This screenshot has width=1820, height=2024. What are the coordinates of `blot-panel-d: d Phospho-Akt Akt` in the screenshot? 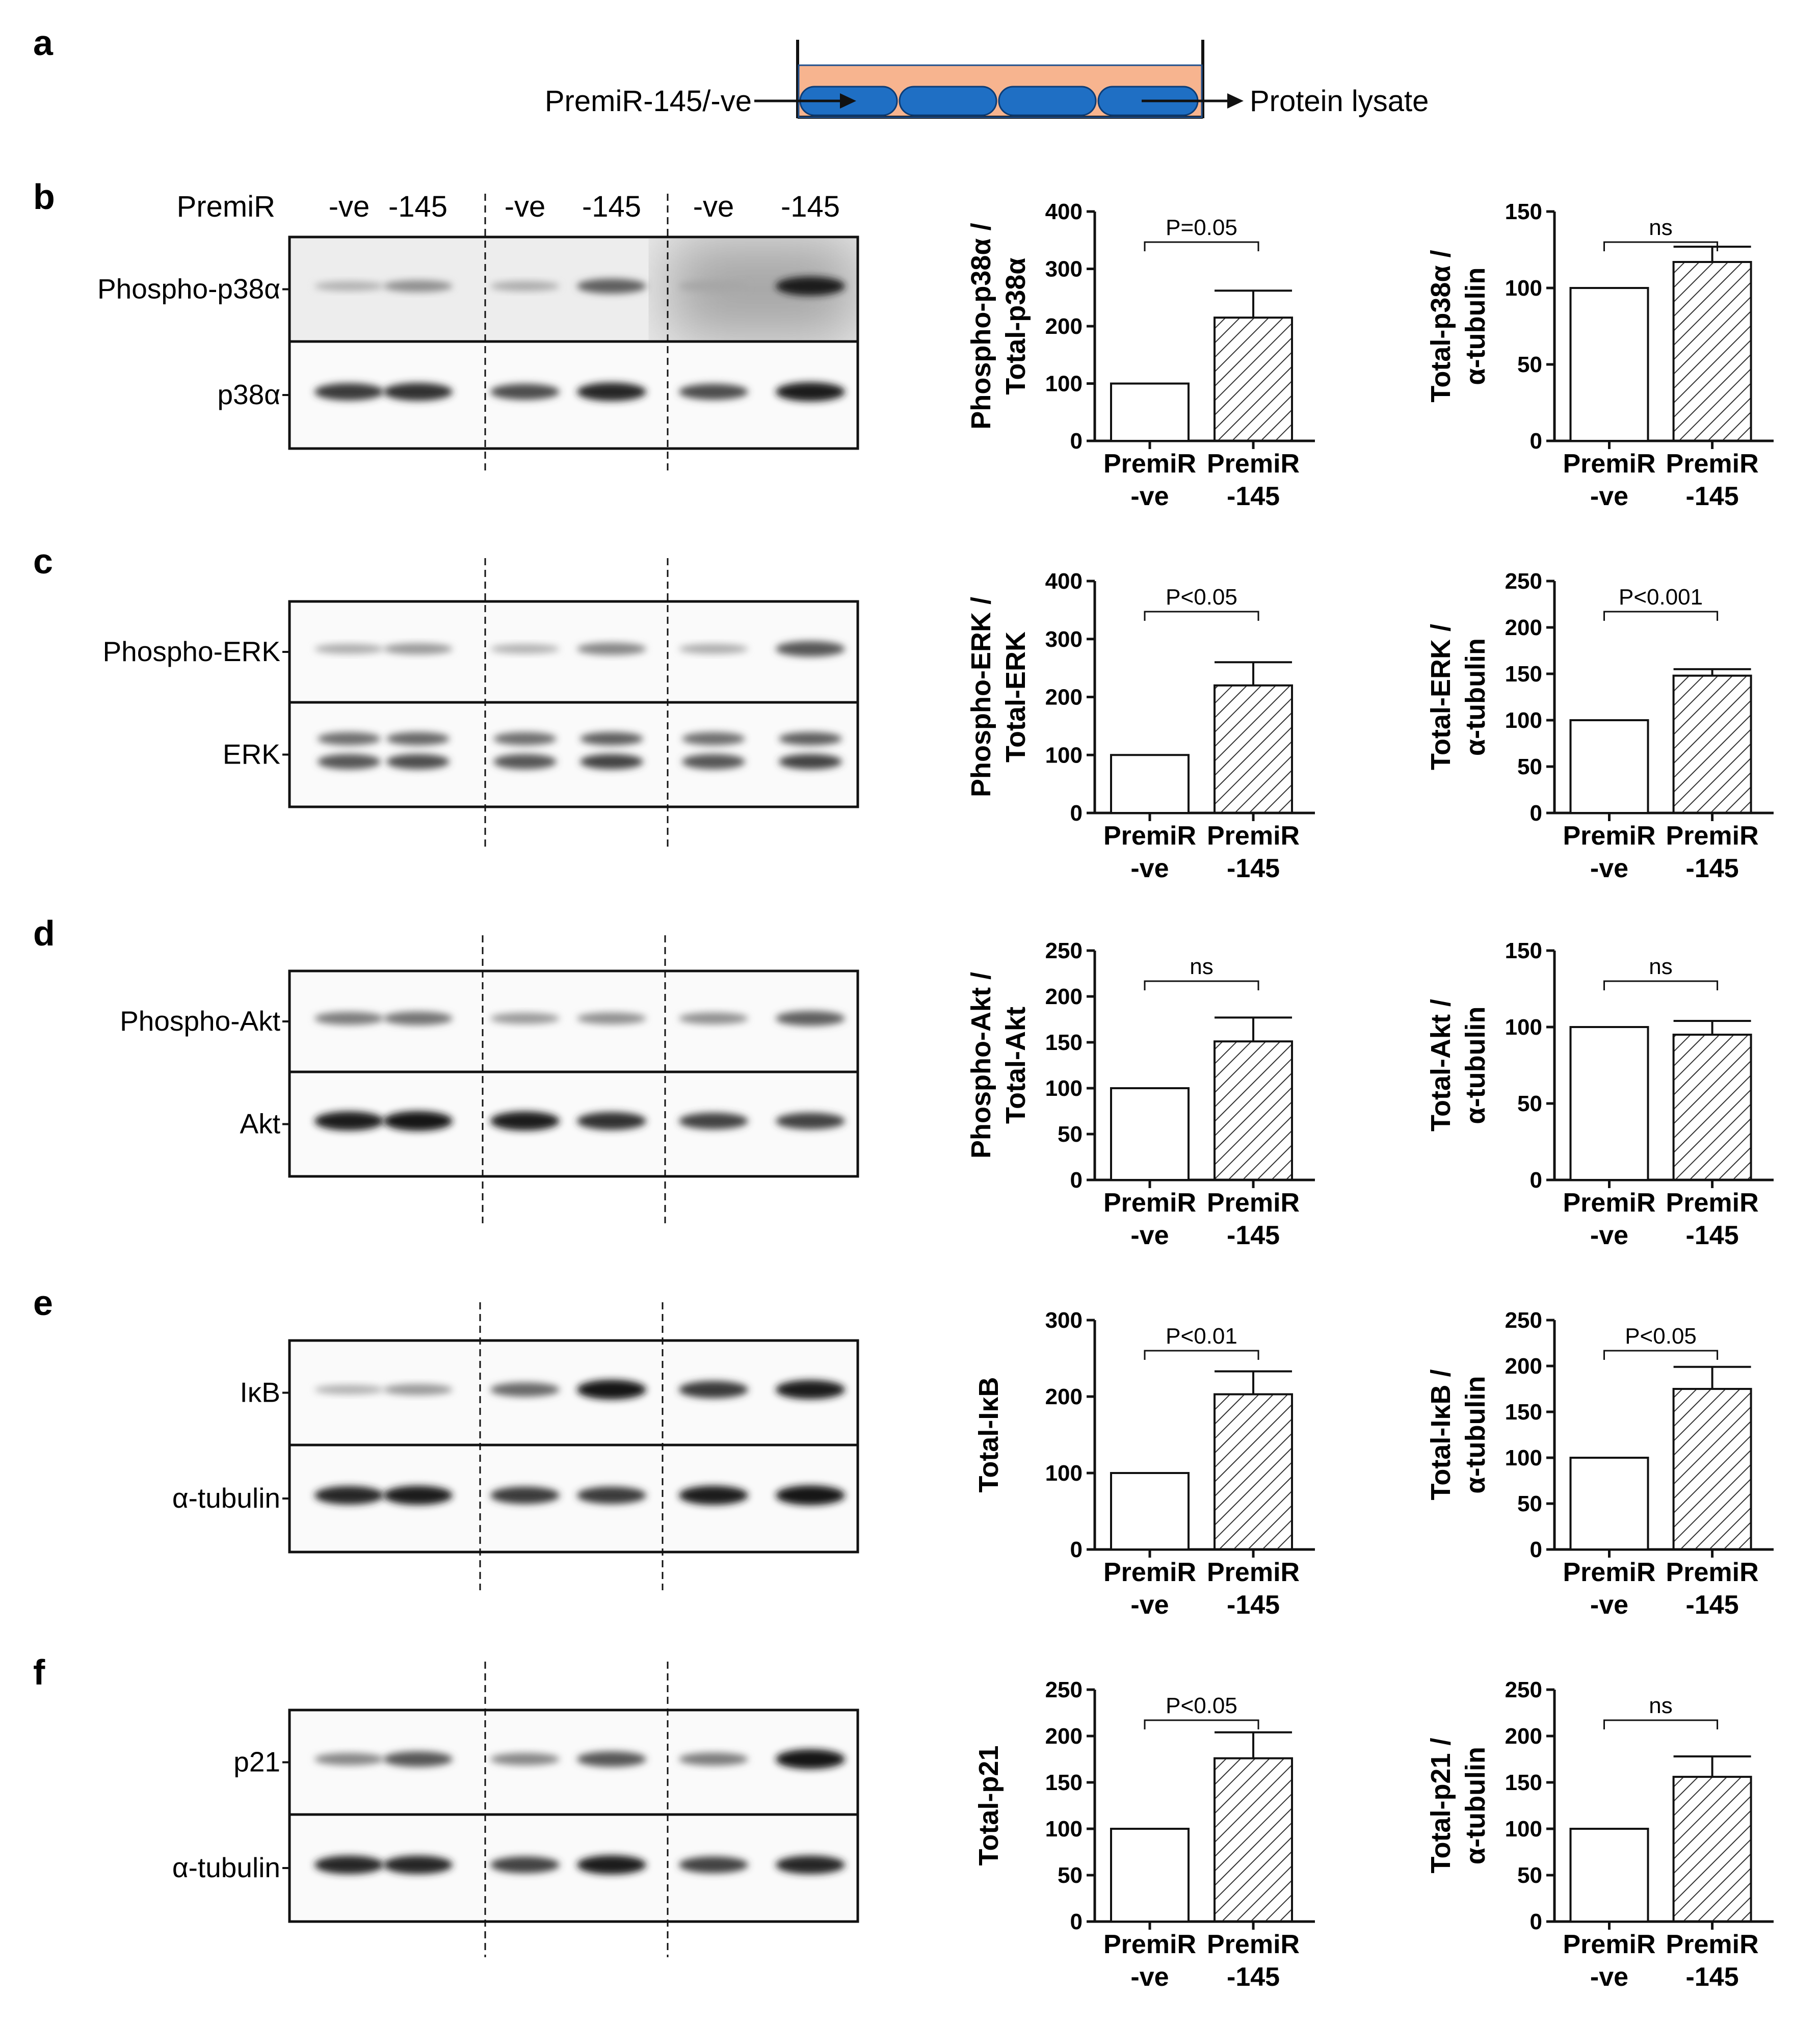 It's located at (446, 1068).